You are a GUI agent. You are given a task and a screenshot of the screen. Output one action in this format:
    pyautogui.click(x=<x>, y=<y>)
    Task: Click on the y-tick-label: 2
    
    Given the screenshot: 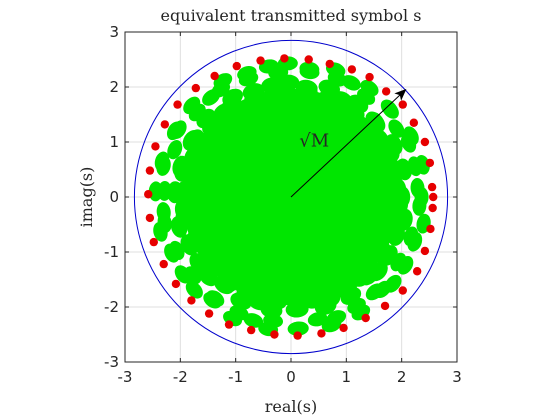 What is the action you would take?
    pyautogui.click(x=114, y=87)
    